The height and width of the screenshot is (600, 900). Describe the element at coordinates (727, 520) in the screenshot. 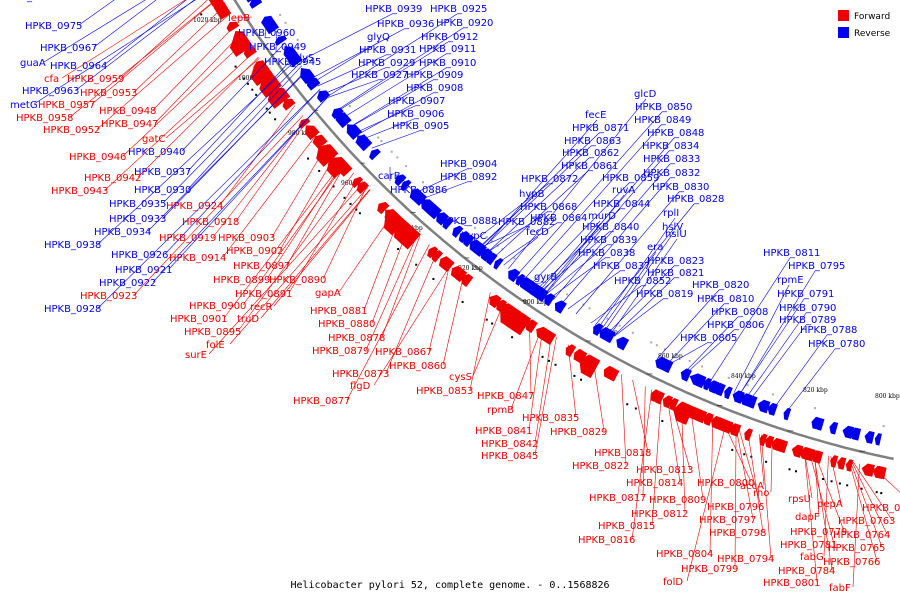

I see `gene-label: HPKB_0797` at that location.